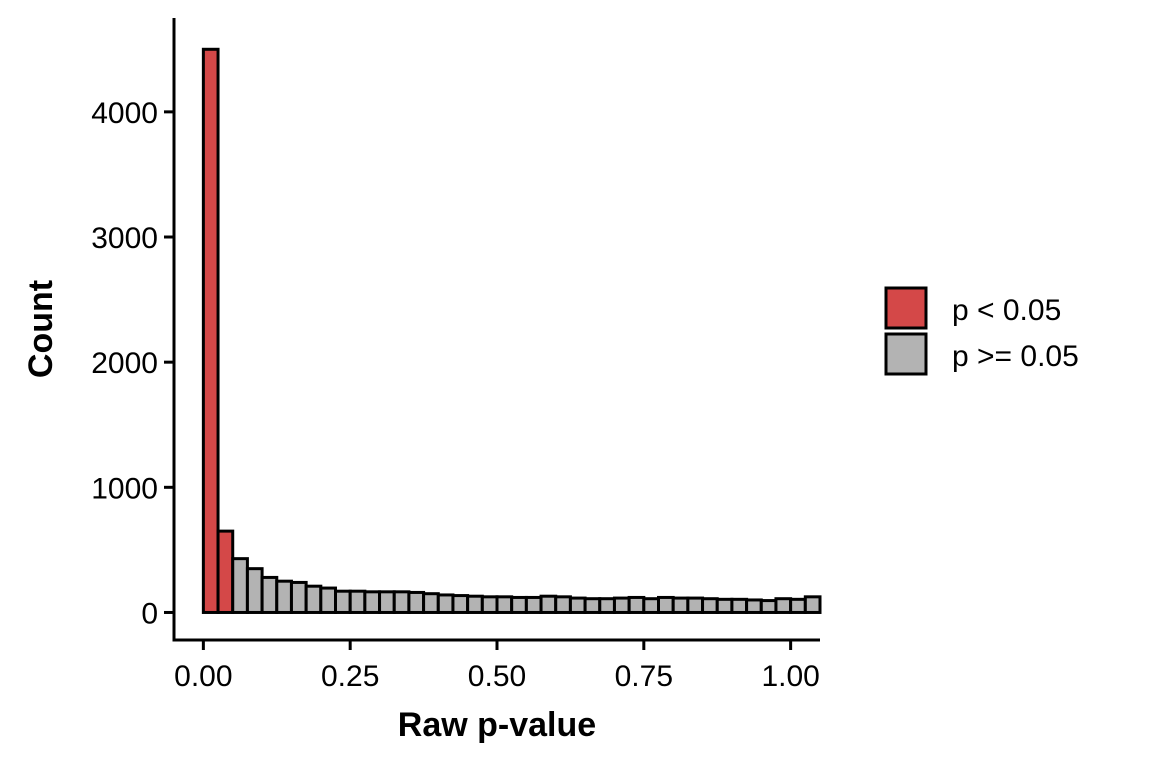 The height and width of the screenshot is (768, 1152). What do you see at coordinates (203, 676) in the screenshot?
I see `x-tick-label: 0.00` at bounding box center [203, 676].